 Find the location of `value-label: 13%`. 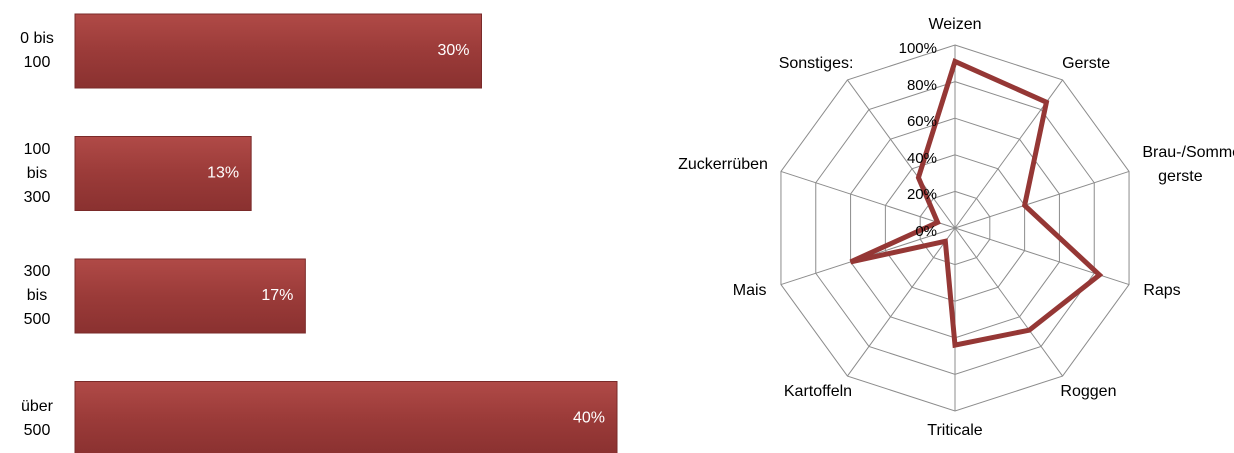

value-label: 13% is located at coordinates (223, 173).